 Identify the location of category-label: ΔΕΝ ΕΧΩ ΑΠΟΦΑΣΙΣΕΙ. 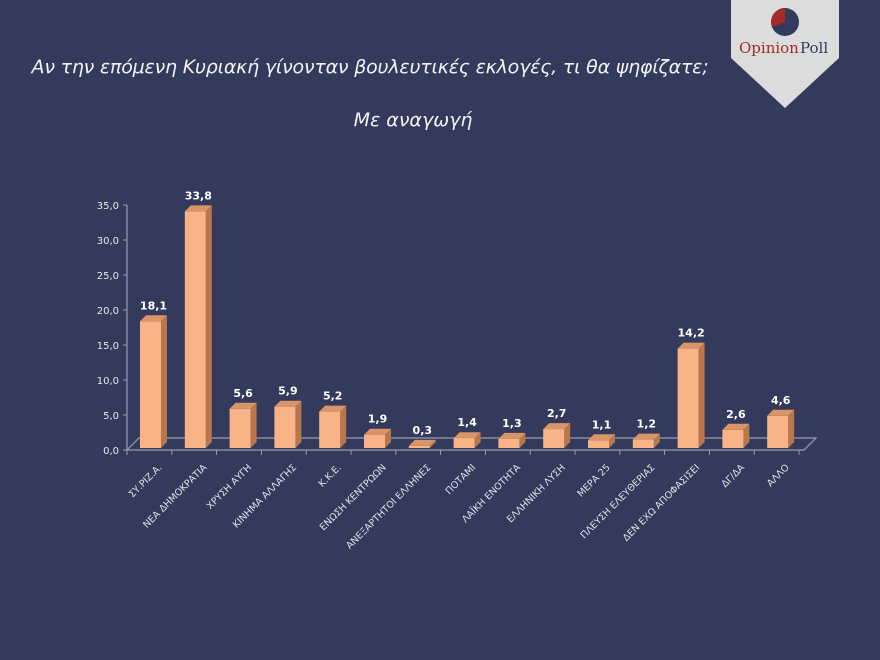
(661, 502).